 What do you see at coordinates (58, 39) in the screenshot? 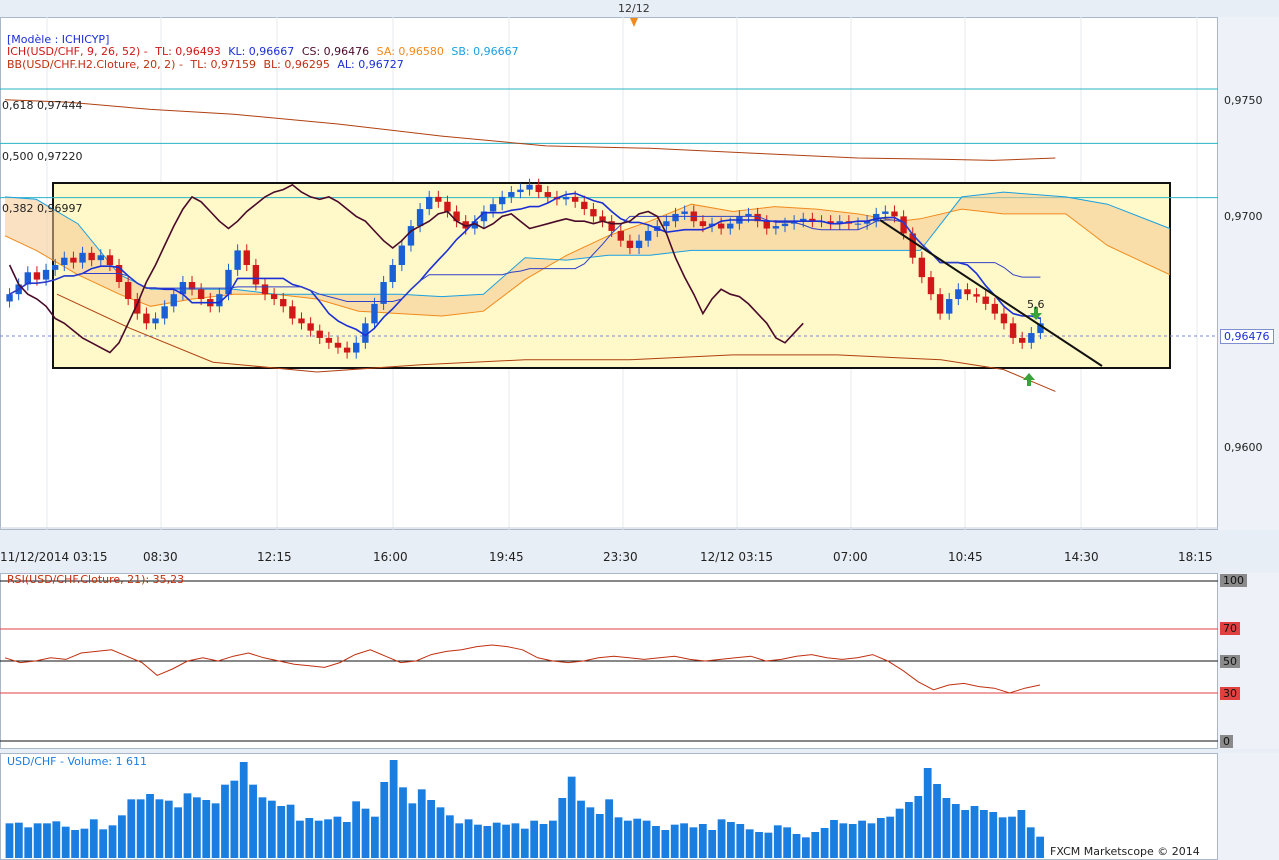
I see `model-label: [Modèle : ICHICYP]` at bounding box center [58, 39].